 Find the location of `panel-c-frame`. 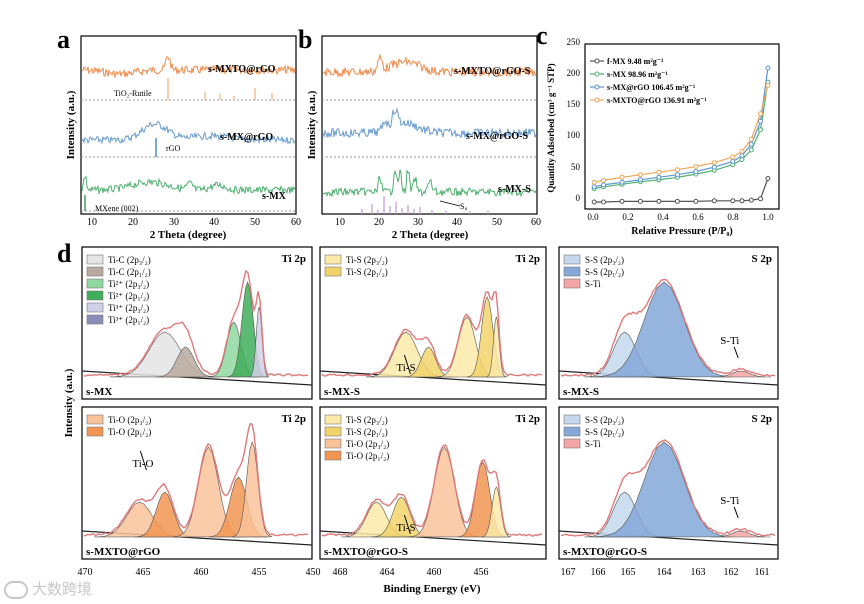

panel-c-frame is located at coordinates (682, 126).